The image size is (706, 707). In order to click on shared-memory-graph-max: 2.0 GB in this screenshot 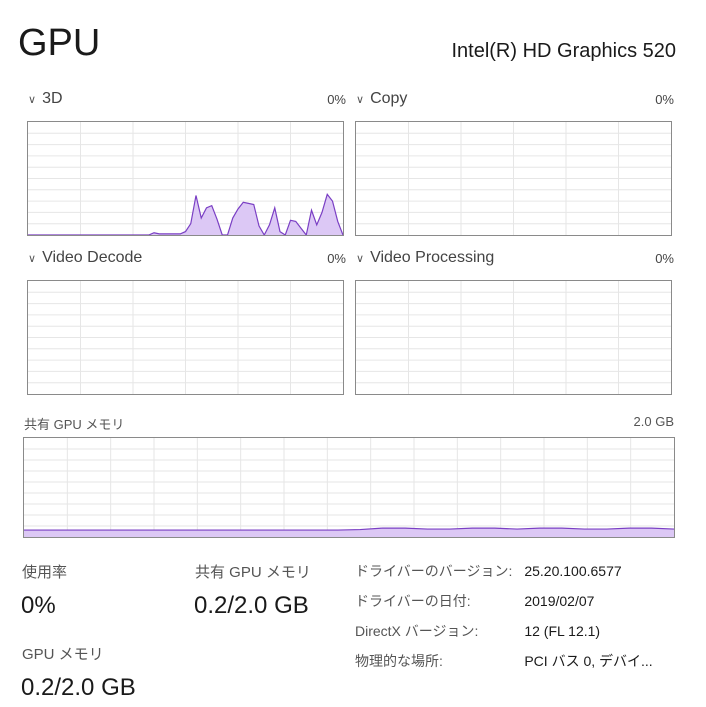, I will do `click(653, 421)`.